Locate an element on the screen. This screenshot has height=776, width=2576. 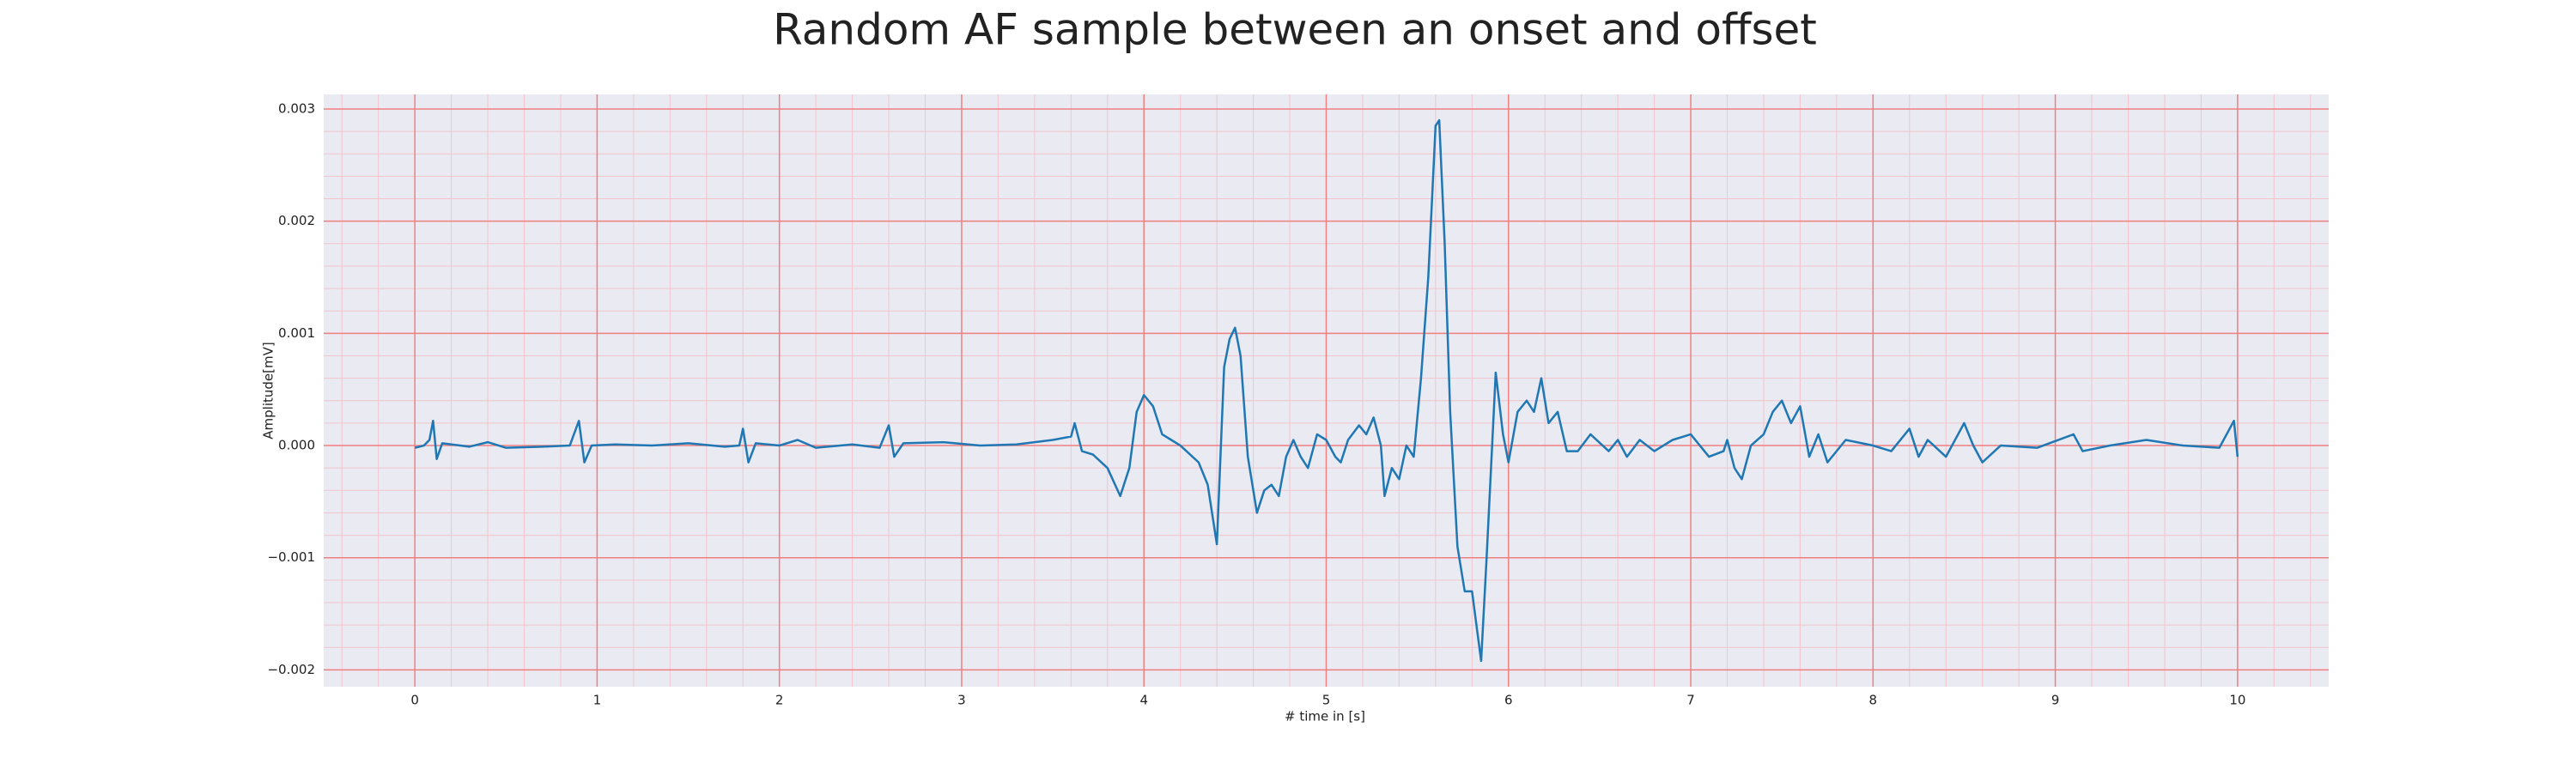
x-tick-label: 5 is located at coordinates (1327, 701).